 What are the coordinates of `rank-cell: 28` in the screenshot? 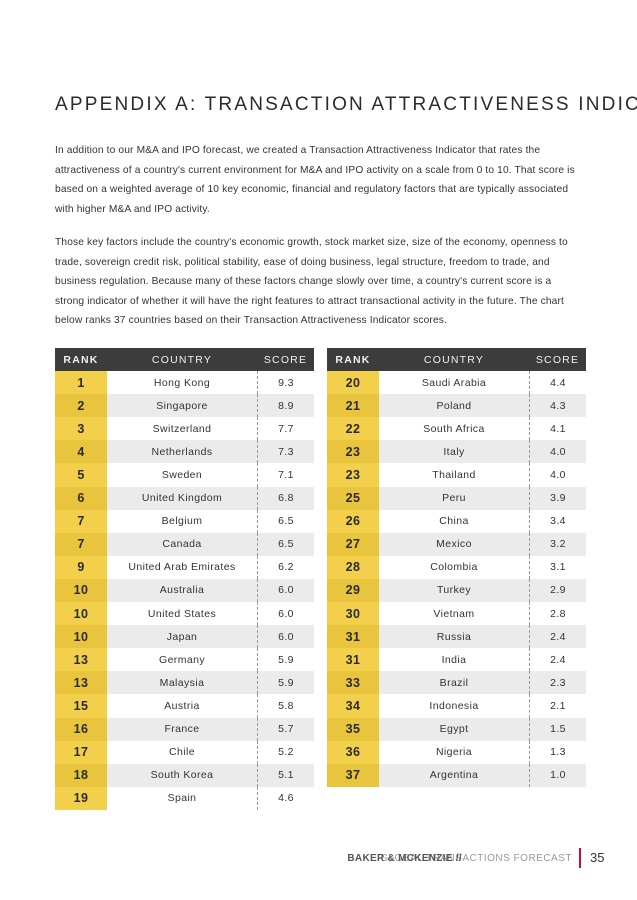 It's located at (353, 567).